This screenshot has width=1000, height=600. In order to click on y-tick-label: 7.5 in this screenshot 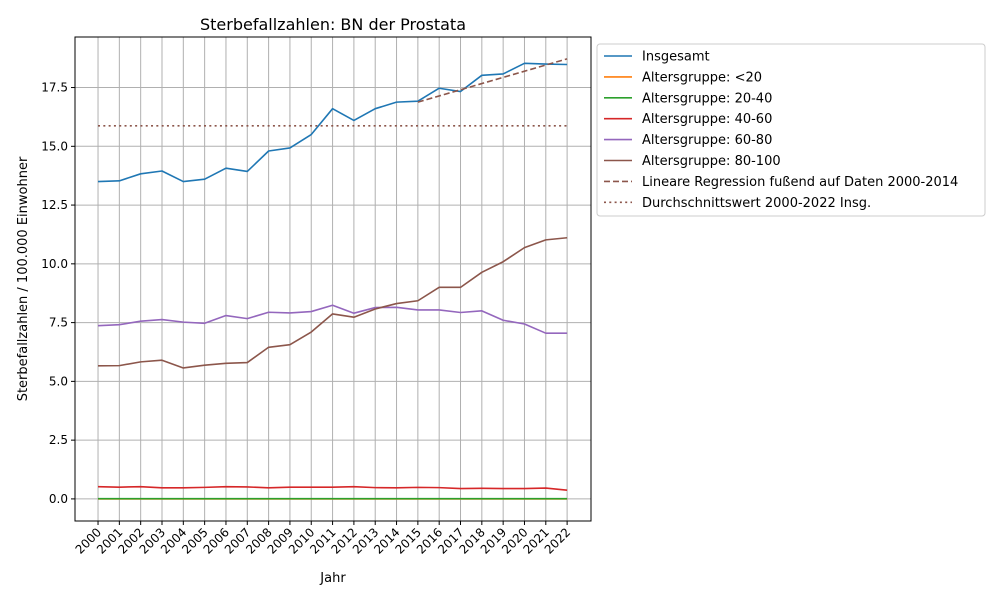, I will do `click(58, 323)`.